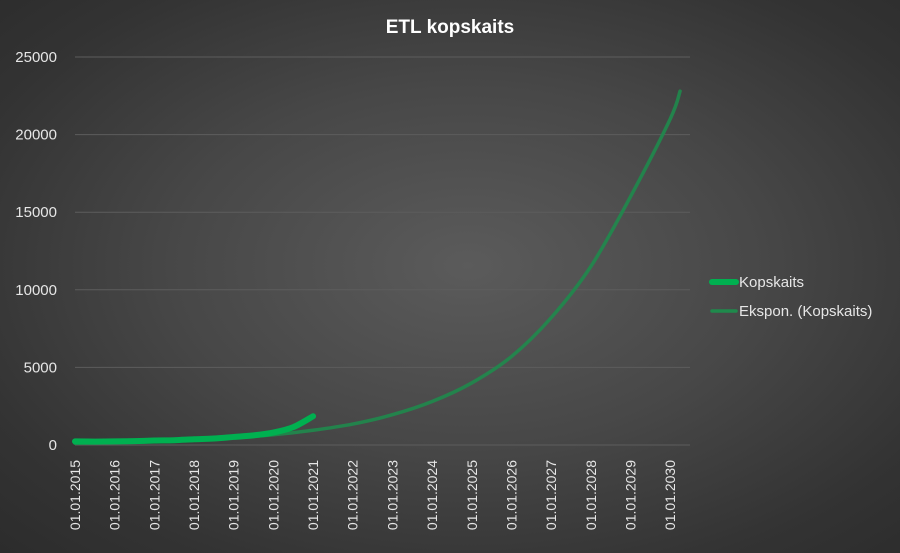 The width and height of the screenshot is (900, 553). What do you see at coordinates (36, 135) in the screenshot?
I see `y-tick-label: 20000` at bounding box center [36, 135].